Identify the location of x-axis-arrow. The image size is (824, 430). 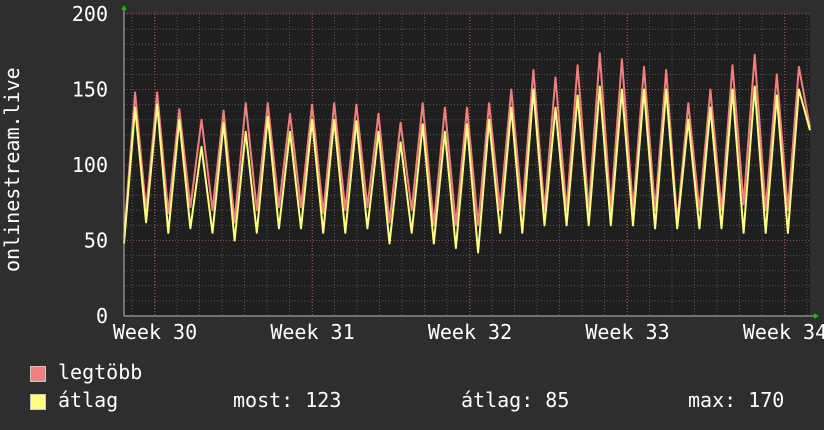
(816, 316).